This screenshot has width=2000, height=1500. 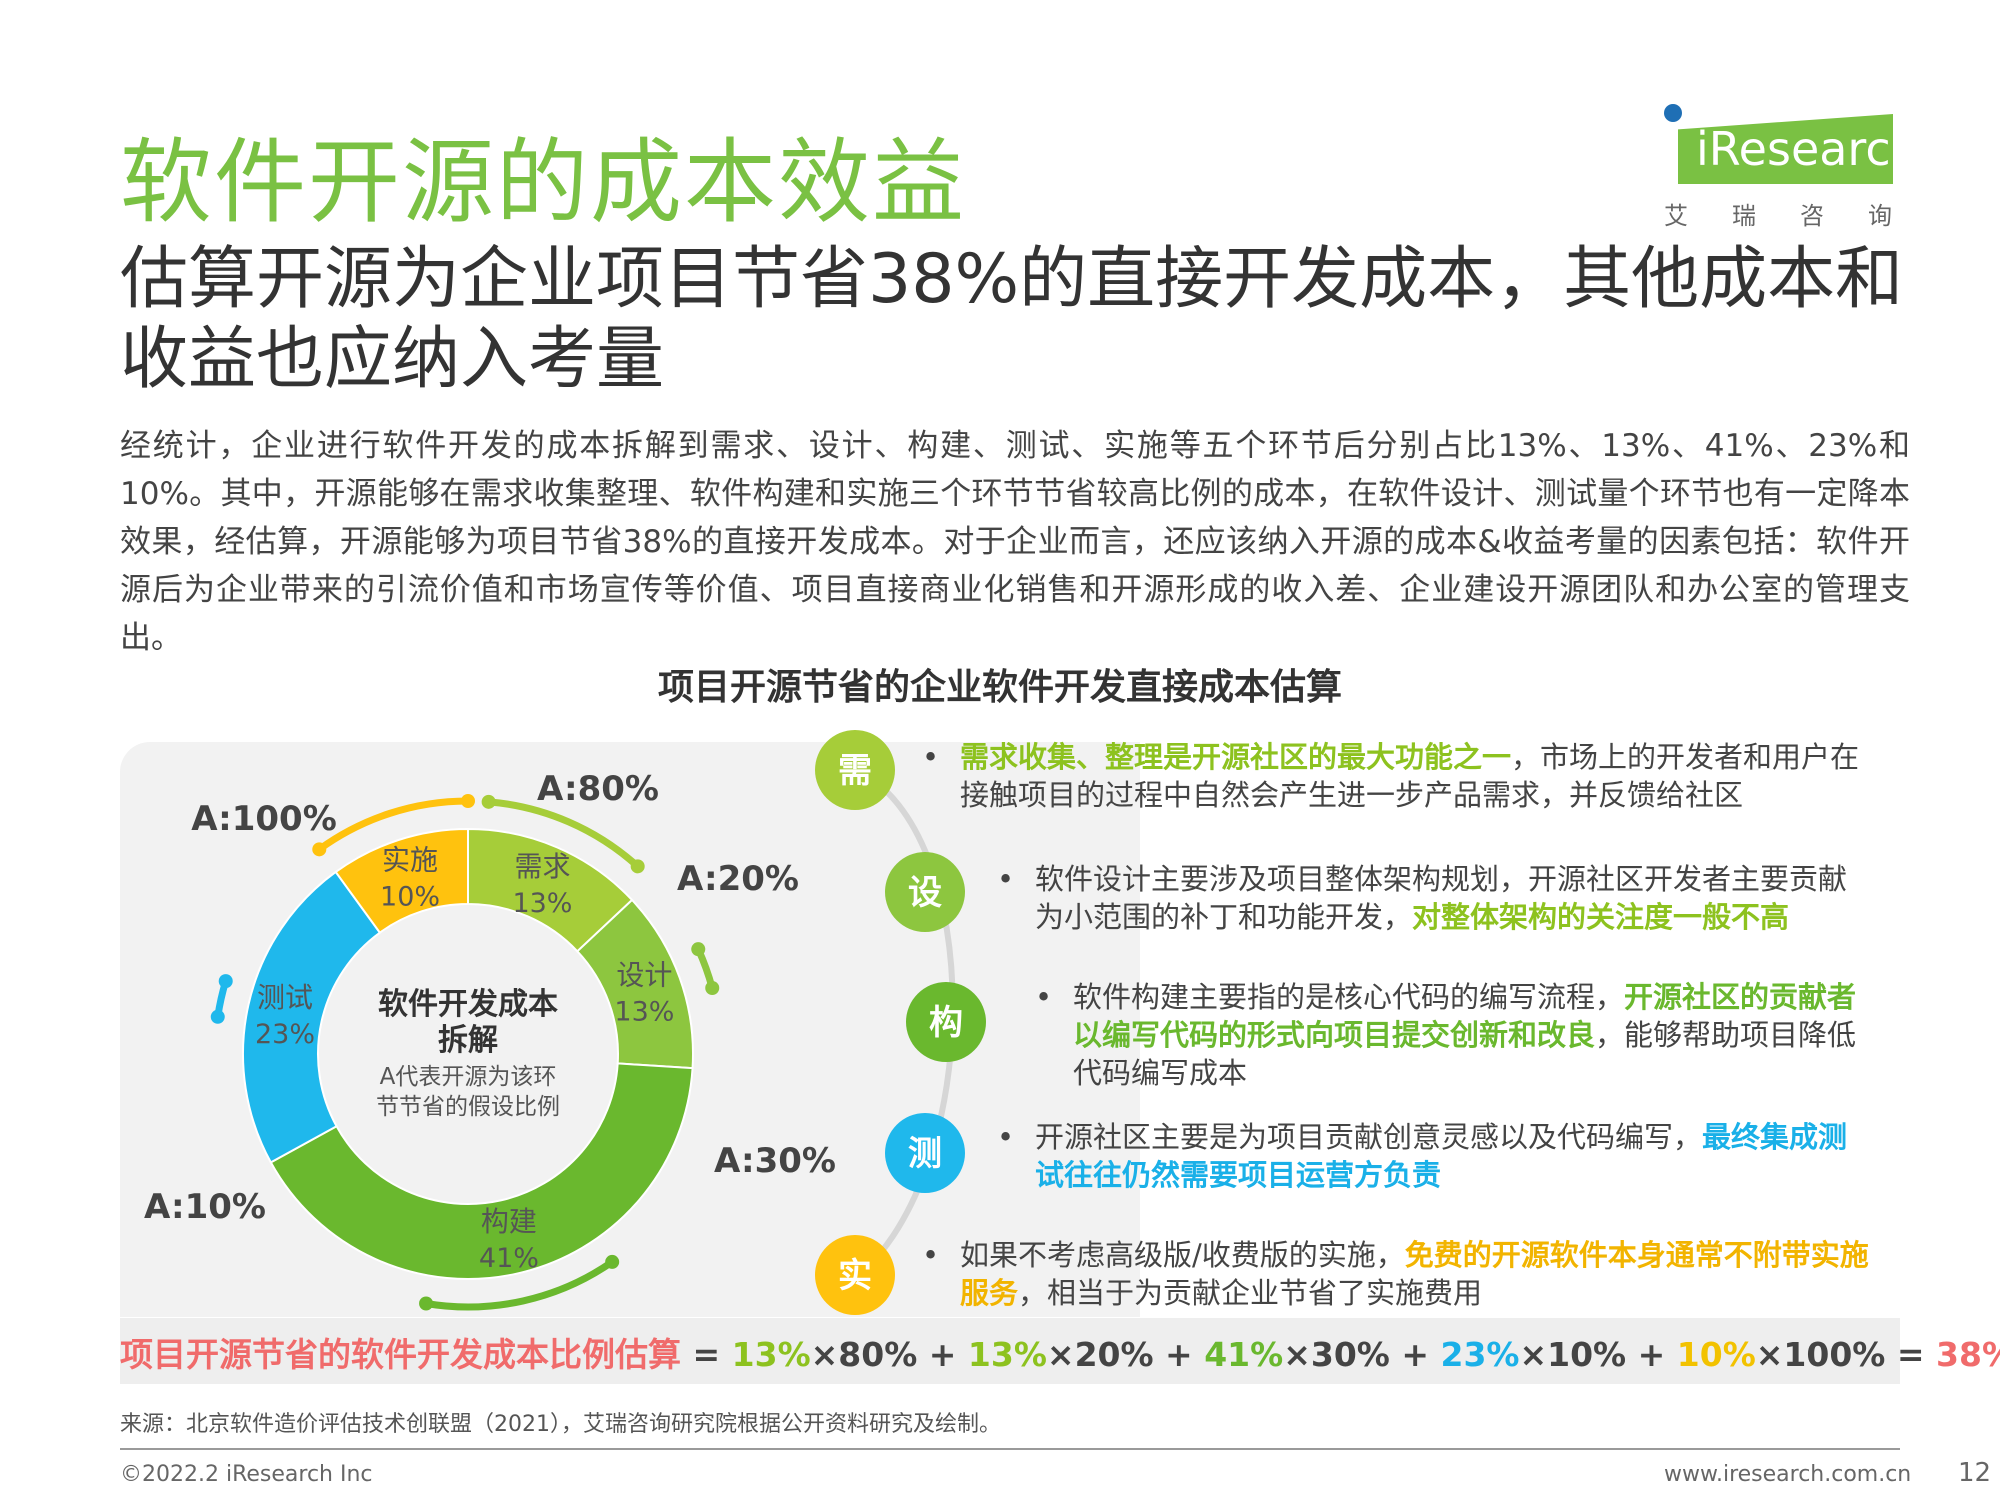 I want to click on description-highlight: 免费的开源软件本身通常不附带实施服务, so click(x=1414, y=1274).